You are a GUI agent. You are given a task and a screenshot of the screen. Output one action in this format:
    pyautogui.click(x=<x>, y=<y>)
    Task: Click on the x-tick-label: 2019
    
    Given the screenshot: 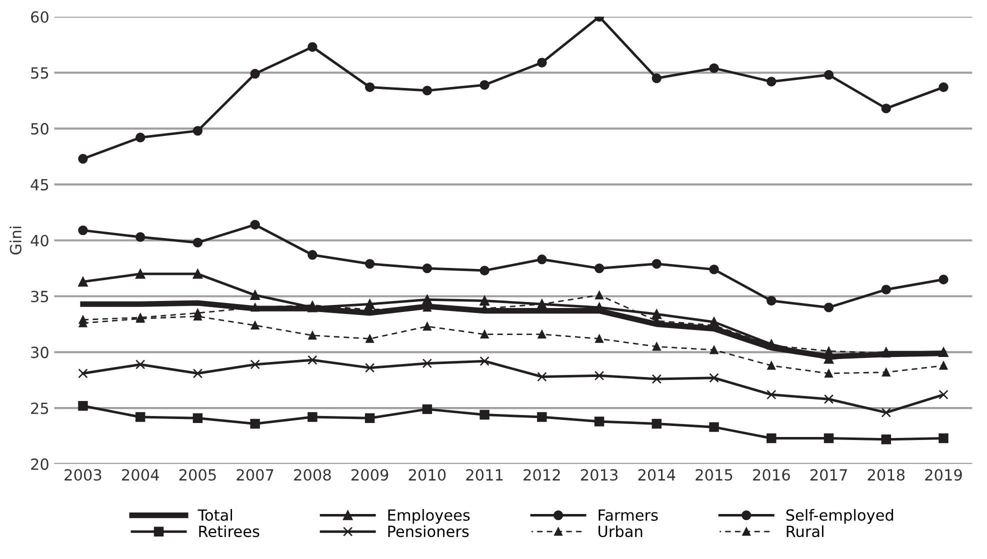 What is the action you would take?
    pyautogui.click(x=943, y=475)
    